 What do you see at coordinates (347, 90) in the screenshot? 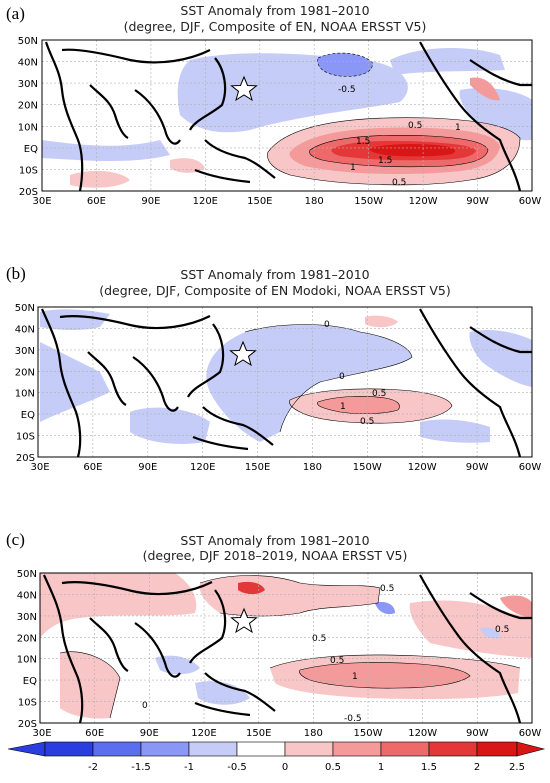
I see `contour-label: -0.5` at bounding box center [347, 90].